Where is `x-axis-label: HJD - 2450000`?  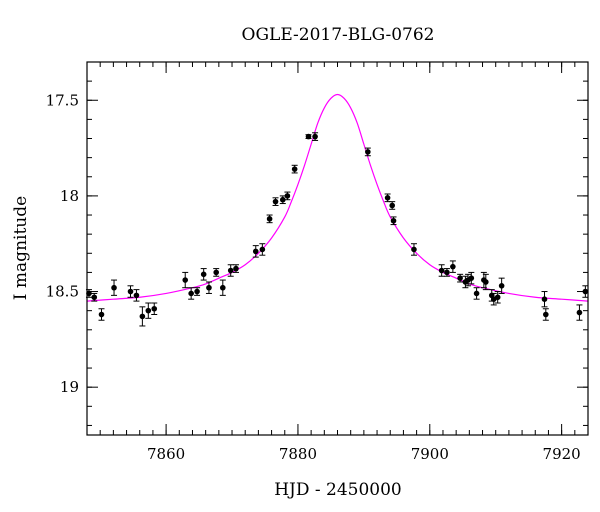 x-axis-label: HJD - 2450000 is located at coordinates (338, 490).